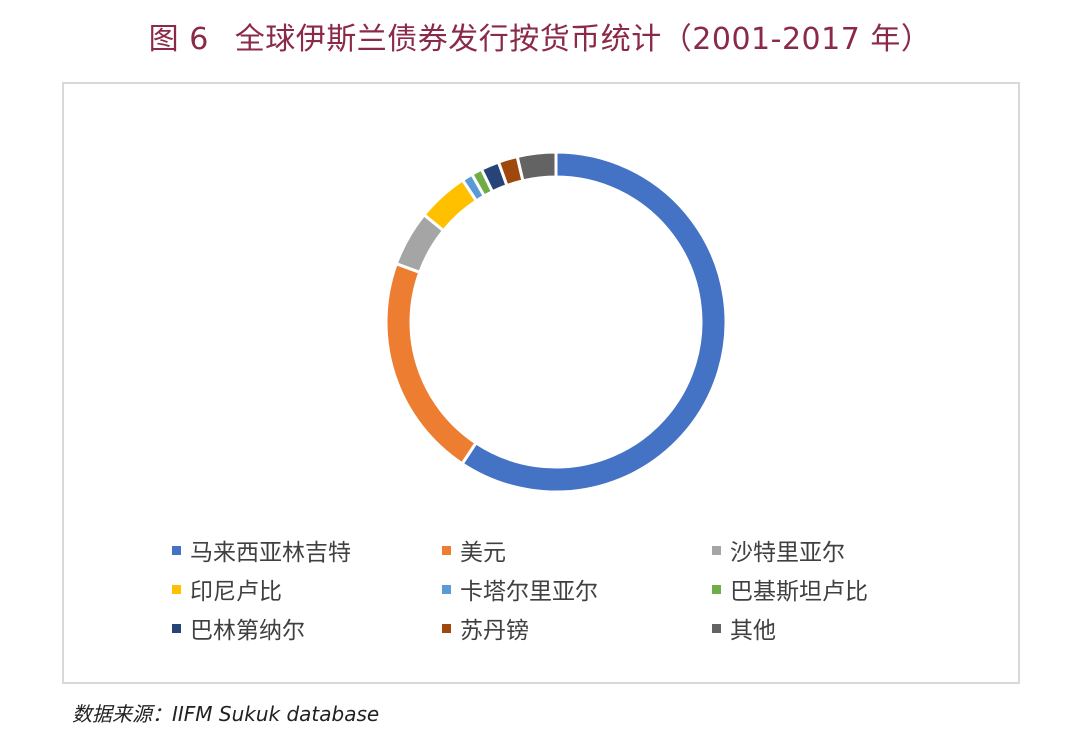 The image size is (1080, 735). I want to click on legend-label-2: 沙特里亚尔, so click(787, 553).